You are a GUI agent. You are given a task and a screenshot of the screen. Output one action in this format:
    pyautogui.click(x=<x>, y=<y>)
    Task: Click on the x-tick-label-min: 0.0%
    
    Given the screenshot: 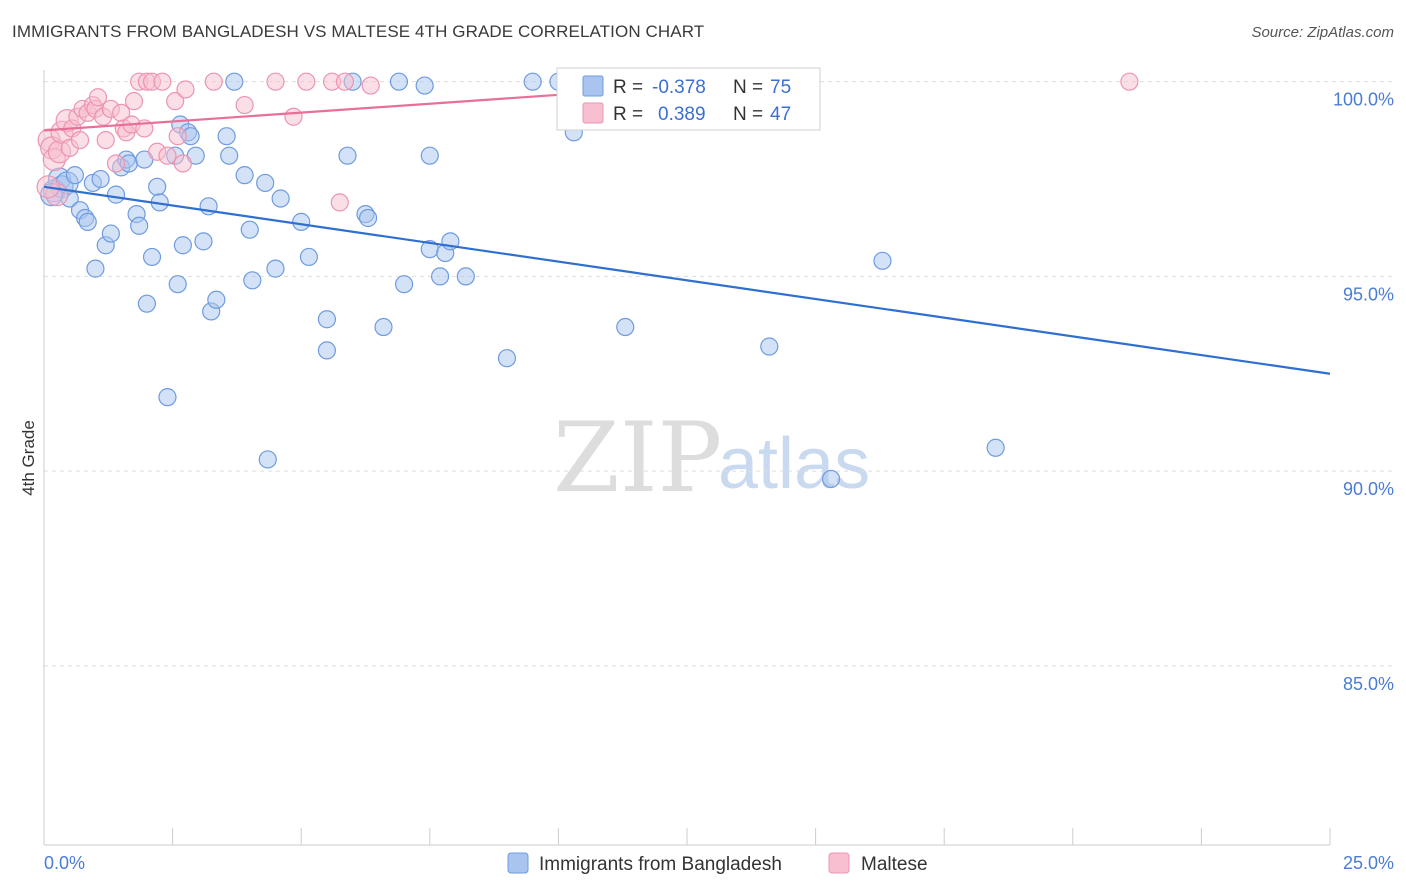 What is the action you would take?
    pyautogui.click(x=64, y=863)
    